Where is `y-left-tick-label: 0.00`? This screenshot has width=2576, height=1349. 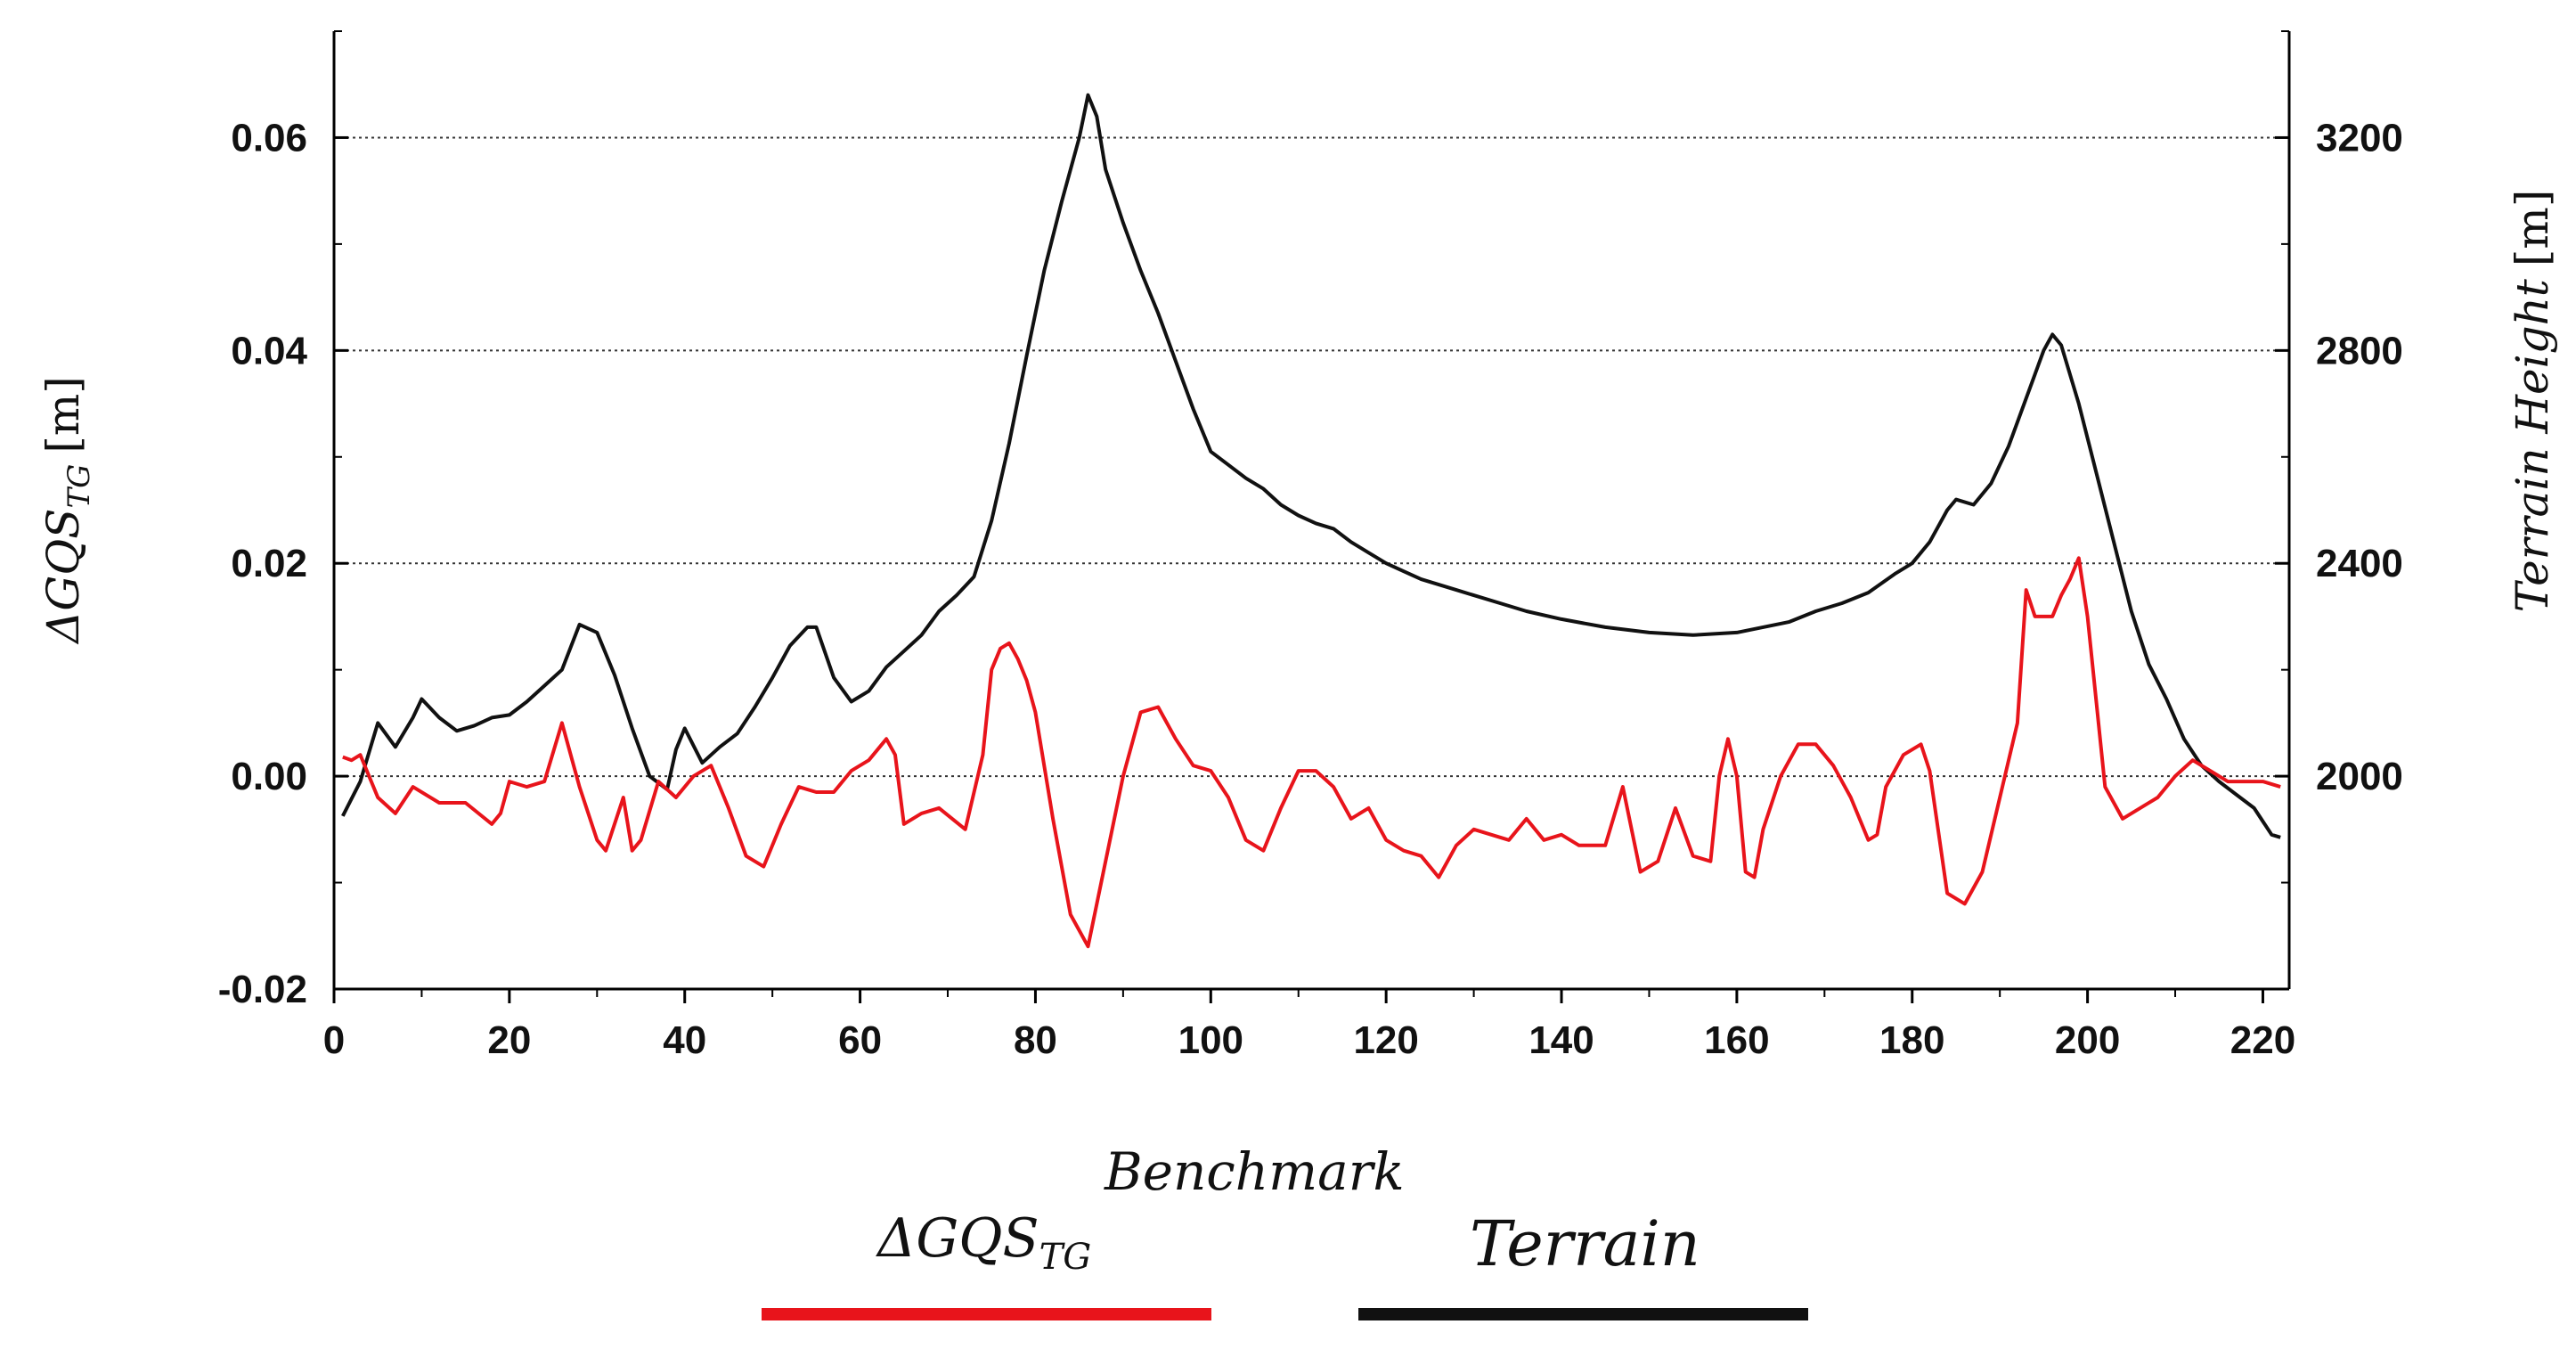
y-left-tick-label: 0.00 is located at coordinates (269, 776).